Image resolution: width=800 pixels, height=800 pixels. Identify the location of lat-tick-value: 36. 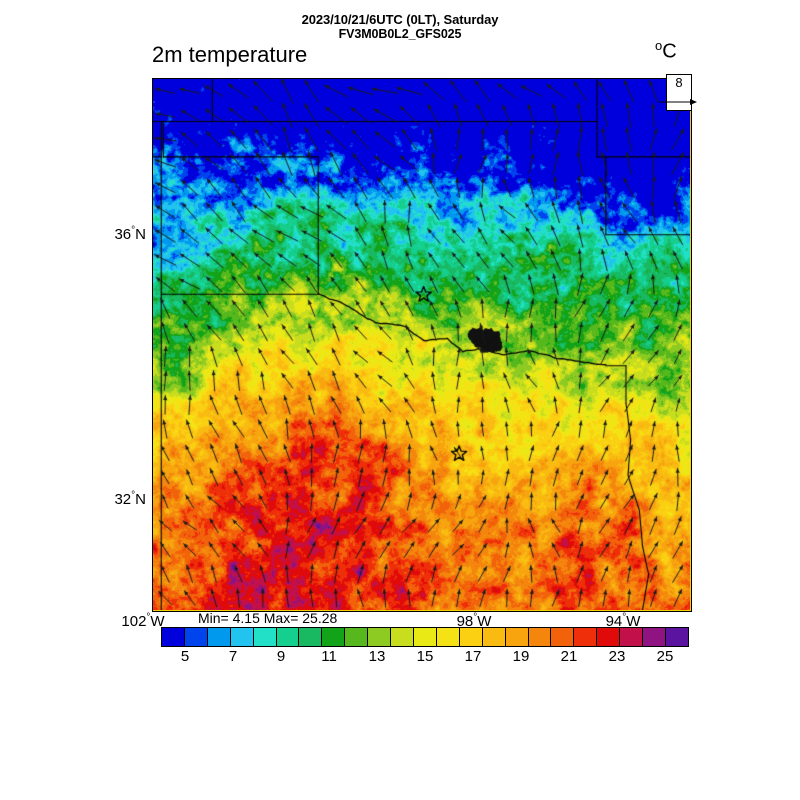
(123, 234).